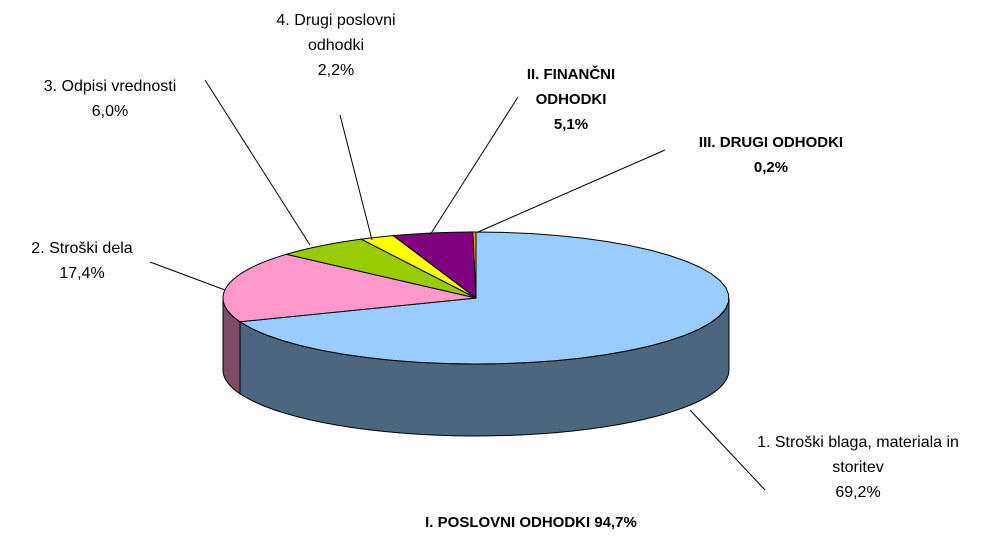  I want to click on value-label: 69,2%, so click(858, 492).